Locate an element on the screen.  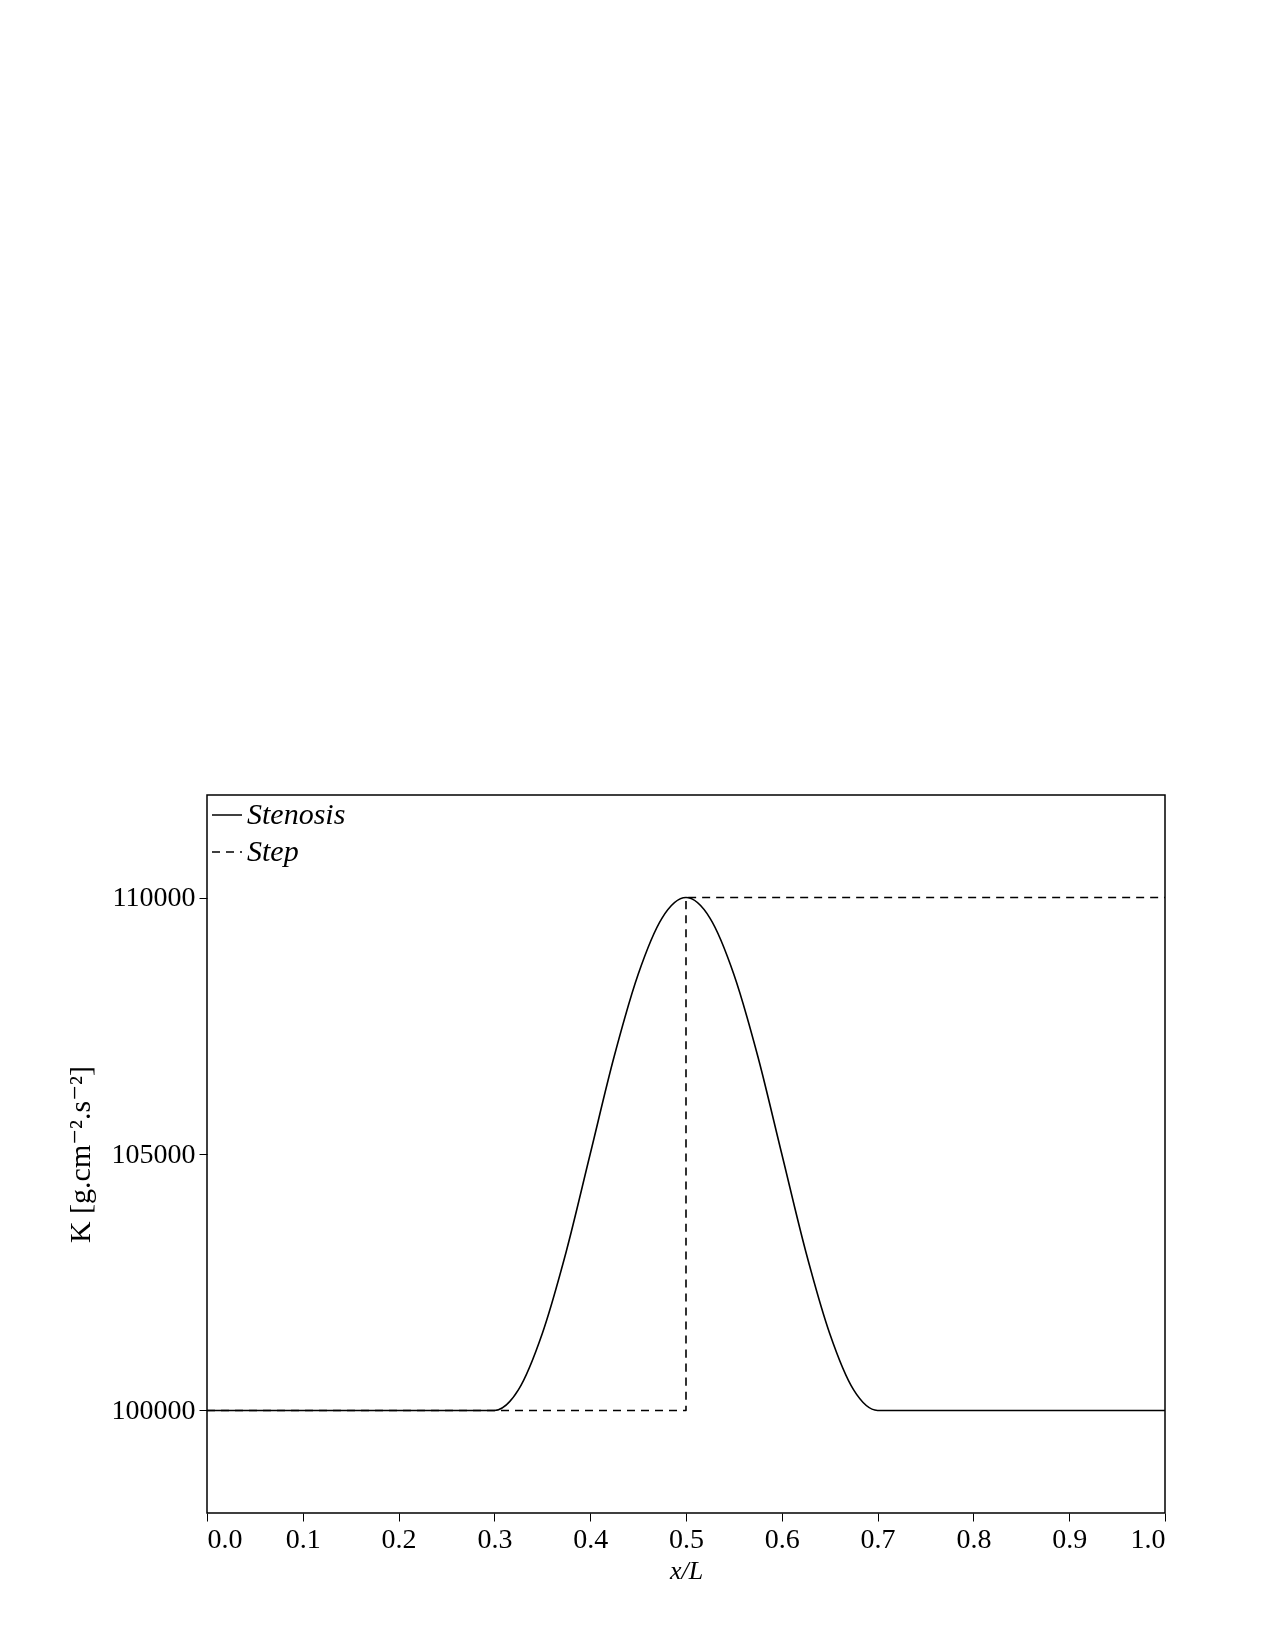
y-tick-label: 105000 is located at coordinates (153, 1153).